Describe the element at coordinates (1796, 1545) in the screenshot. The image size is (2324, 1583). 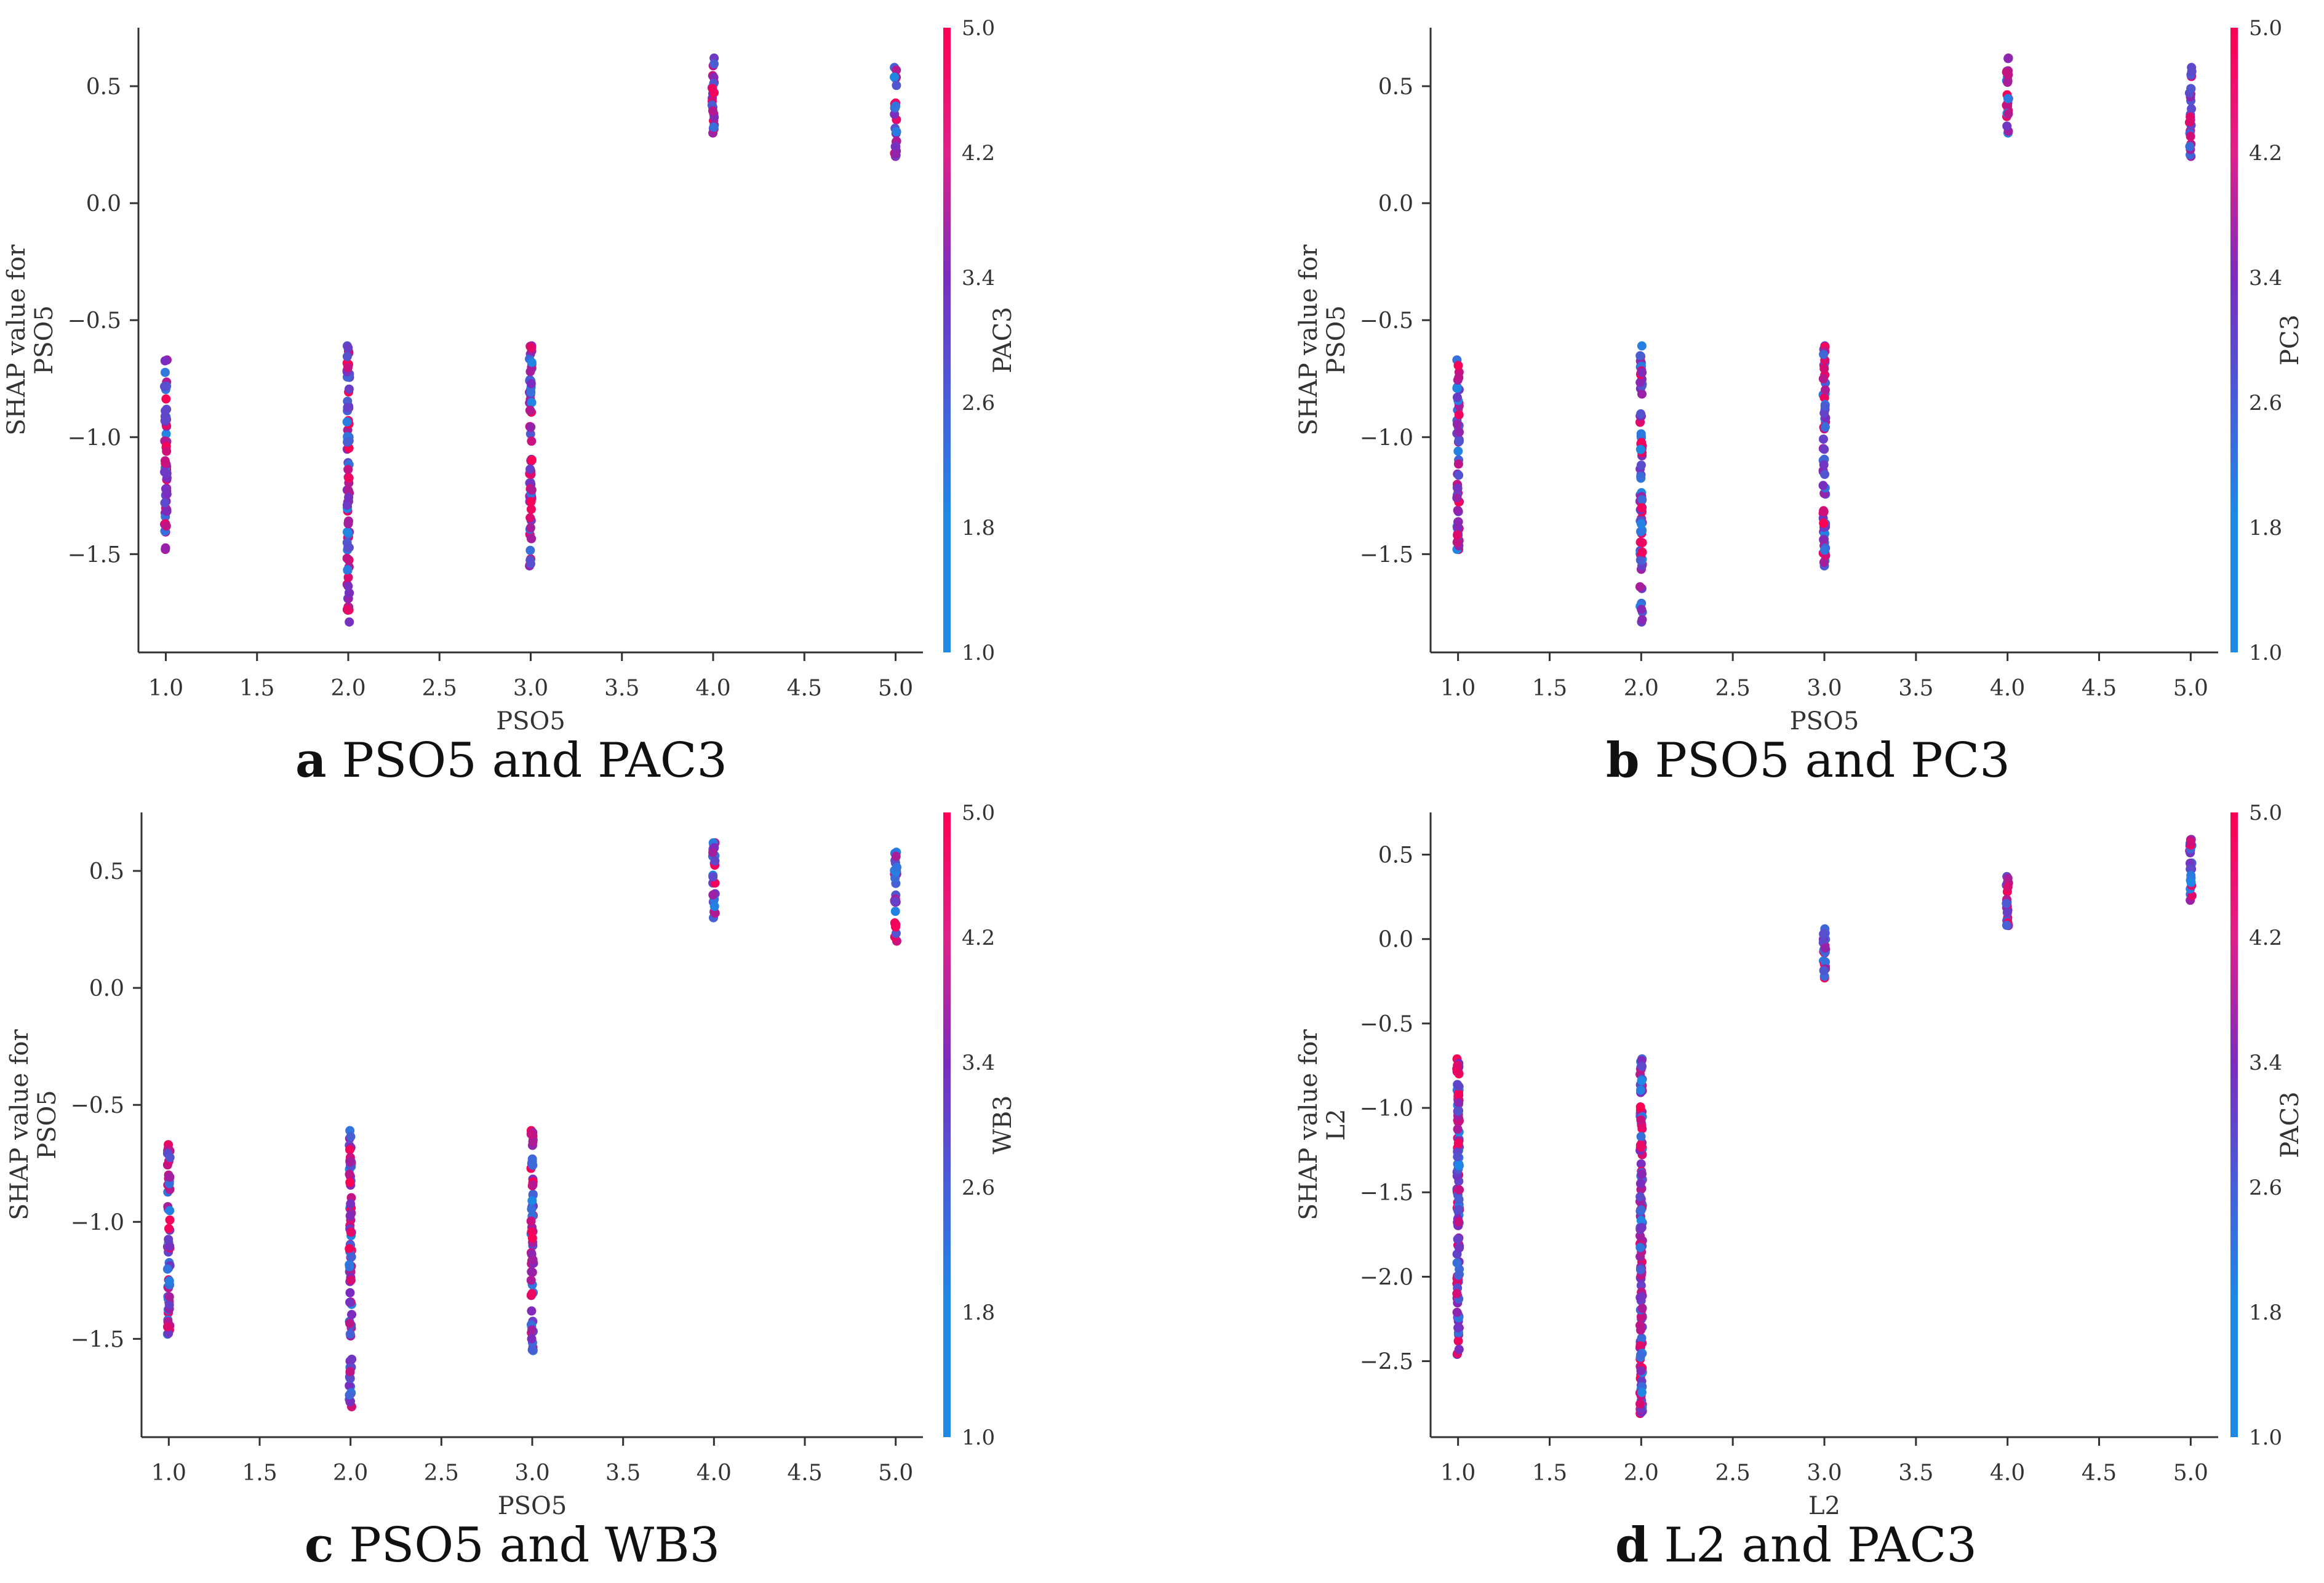
I see `caption-d: d L2 and PAC3` at that location.